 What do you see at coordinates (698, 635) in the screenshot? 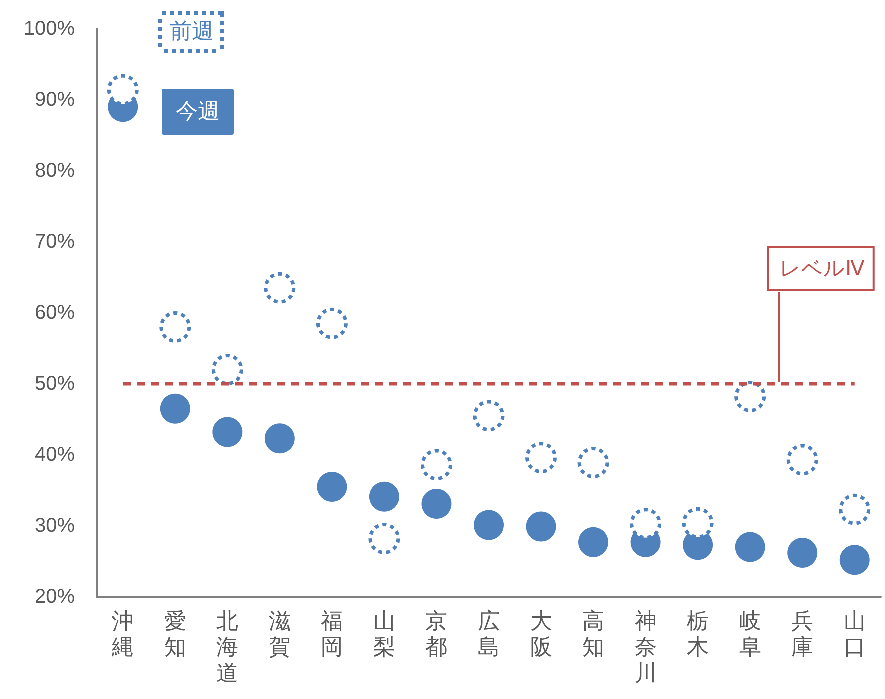
I see `x-tick-label: 栃木` at bounding box center [698, 635].